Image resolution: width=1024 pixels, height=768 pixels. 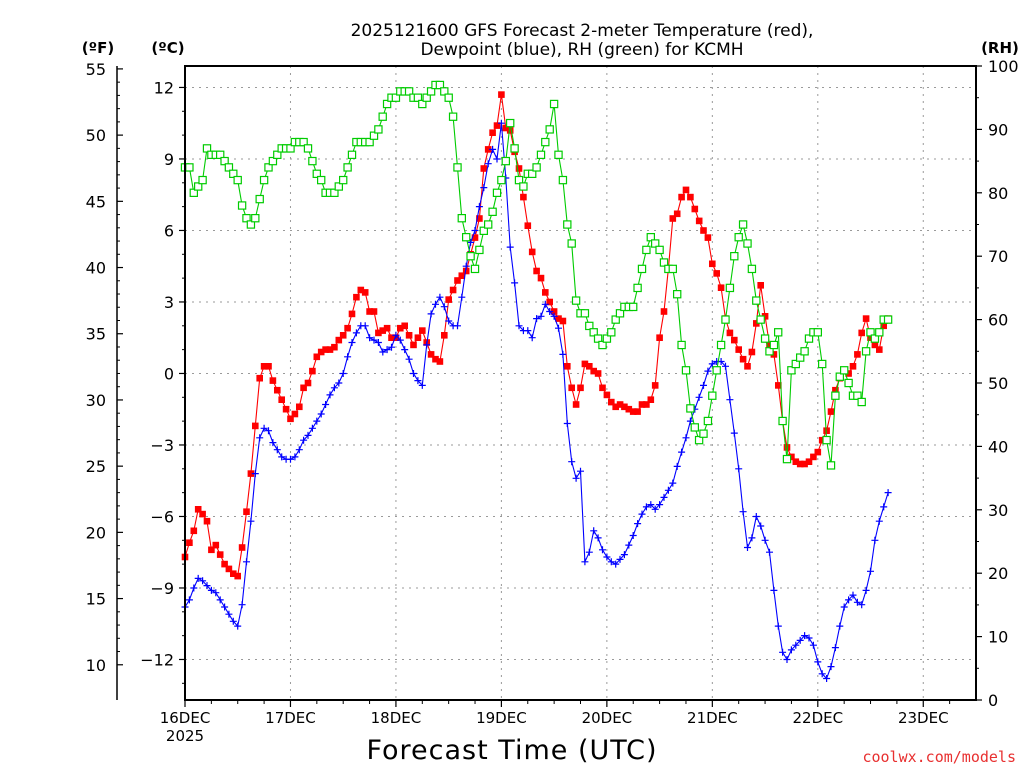 What do you see at coordinates (96, 69) in the screenshot?
I see `fahrenheit-tick-label: 55` at bounding box center [96, 69].